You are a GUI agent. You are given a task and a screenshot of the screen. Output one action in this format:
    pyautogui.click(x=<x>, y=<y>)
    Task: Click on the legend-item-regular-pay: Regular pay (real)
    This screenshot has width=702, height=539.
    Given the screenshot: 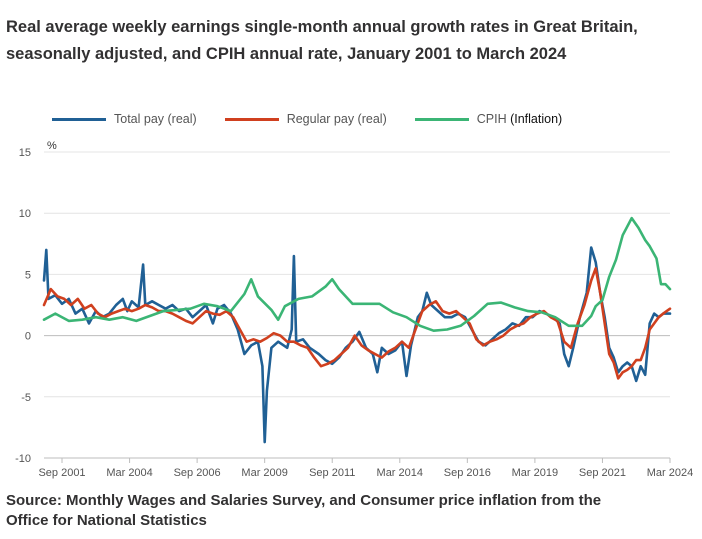 What is the action you would take?
    pyautogui.click(x=305, y=119)
    